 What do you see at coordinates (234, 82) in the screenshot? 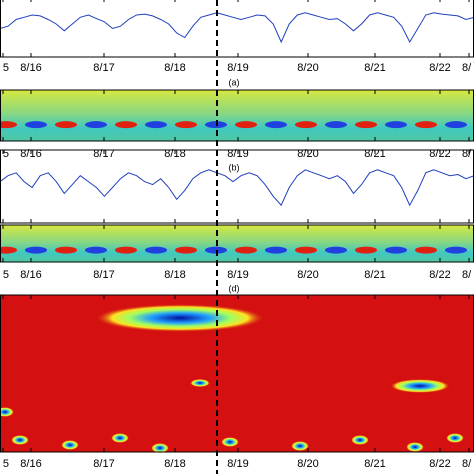
I see `panel-caption: (a)` at bounding box center [234, 82].